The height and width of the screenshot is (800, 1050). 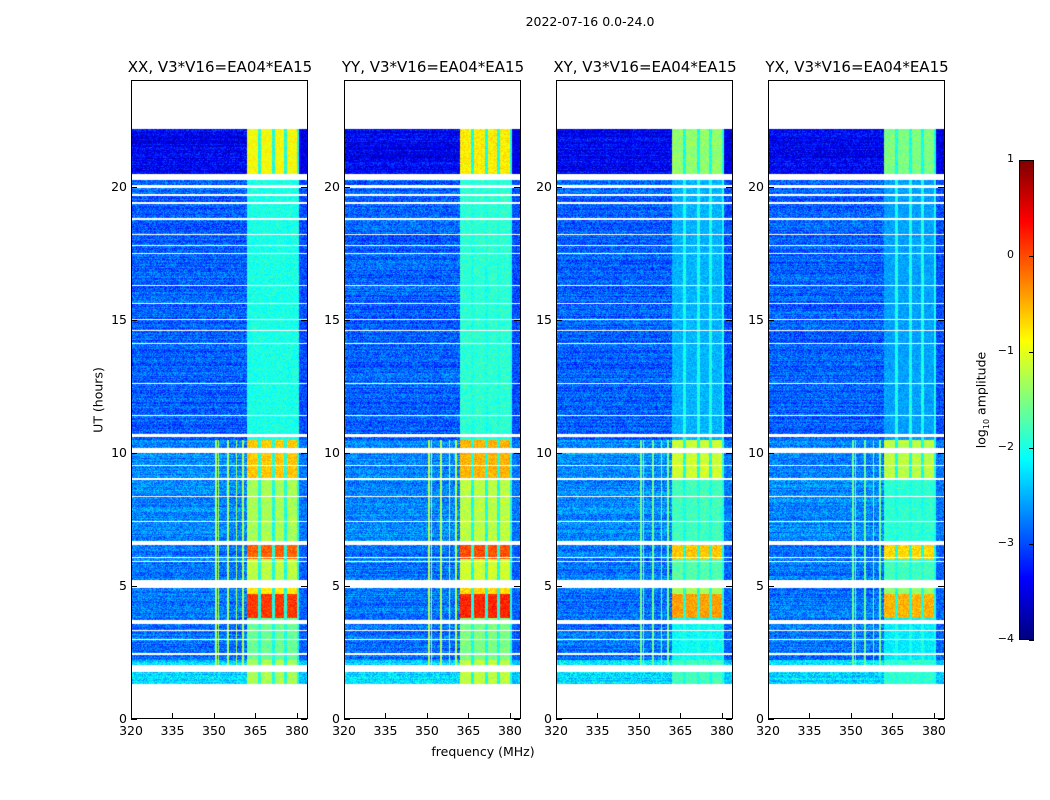 I want to click on colorbar-tick-label: 1, so click(x=1010, y=158).